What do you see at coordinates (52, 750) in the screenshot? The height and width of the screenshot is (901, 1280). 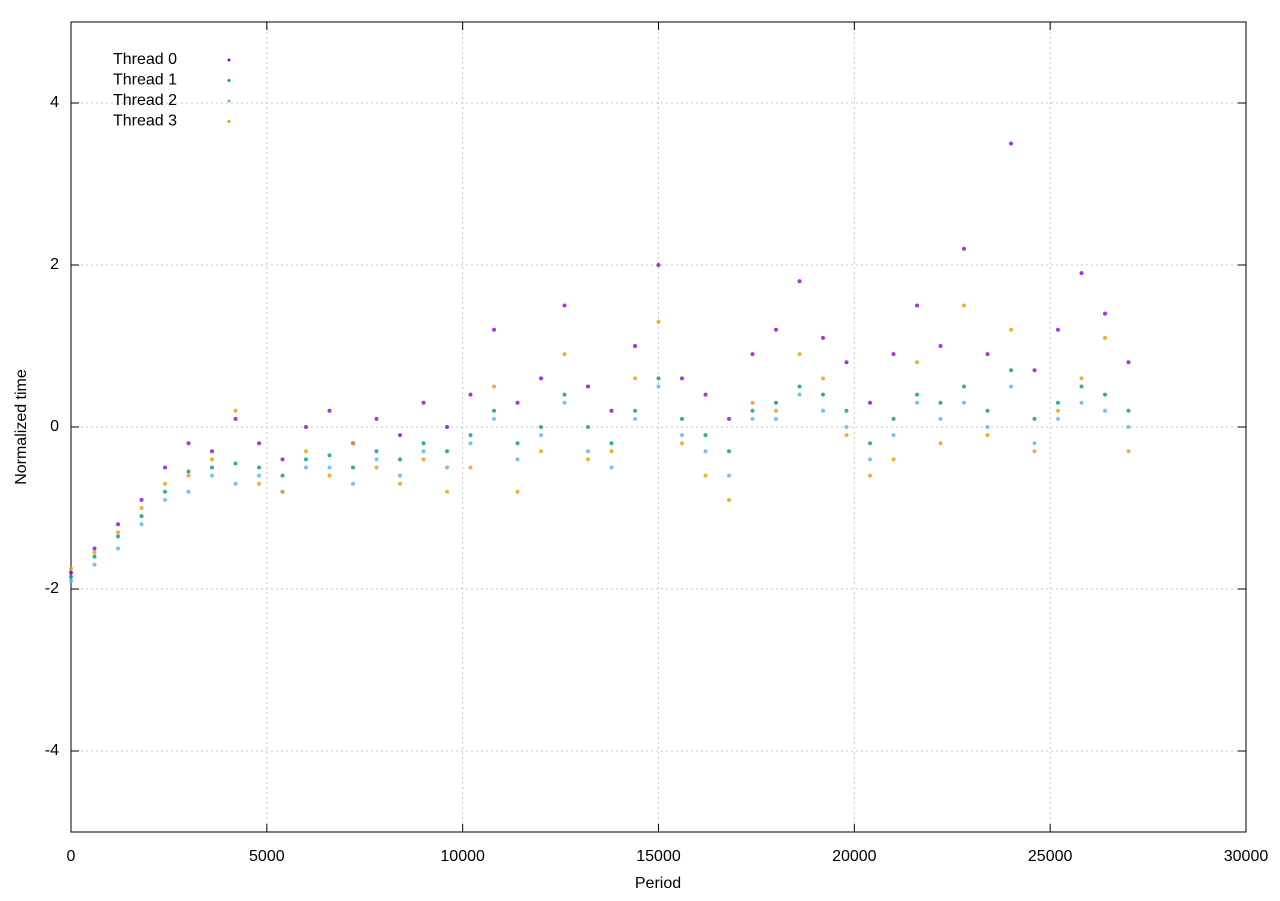 I see `y-tick-label: -4` at bounding box center [52, 750].